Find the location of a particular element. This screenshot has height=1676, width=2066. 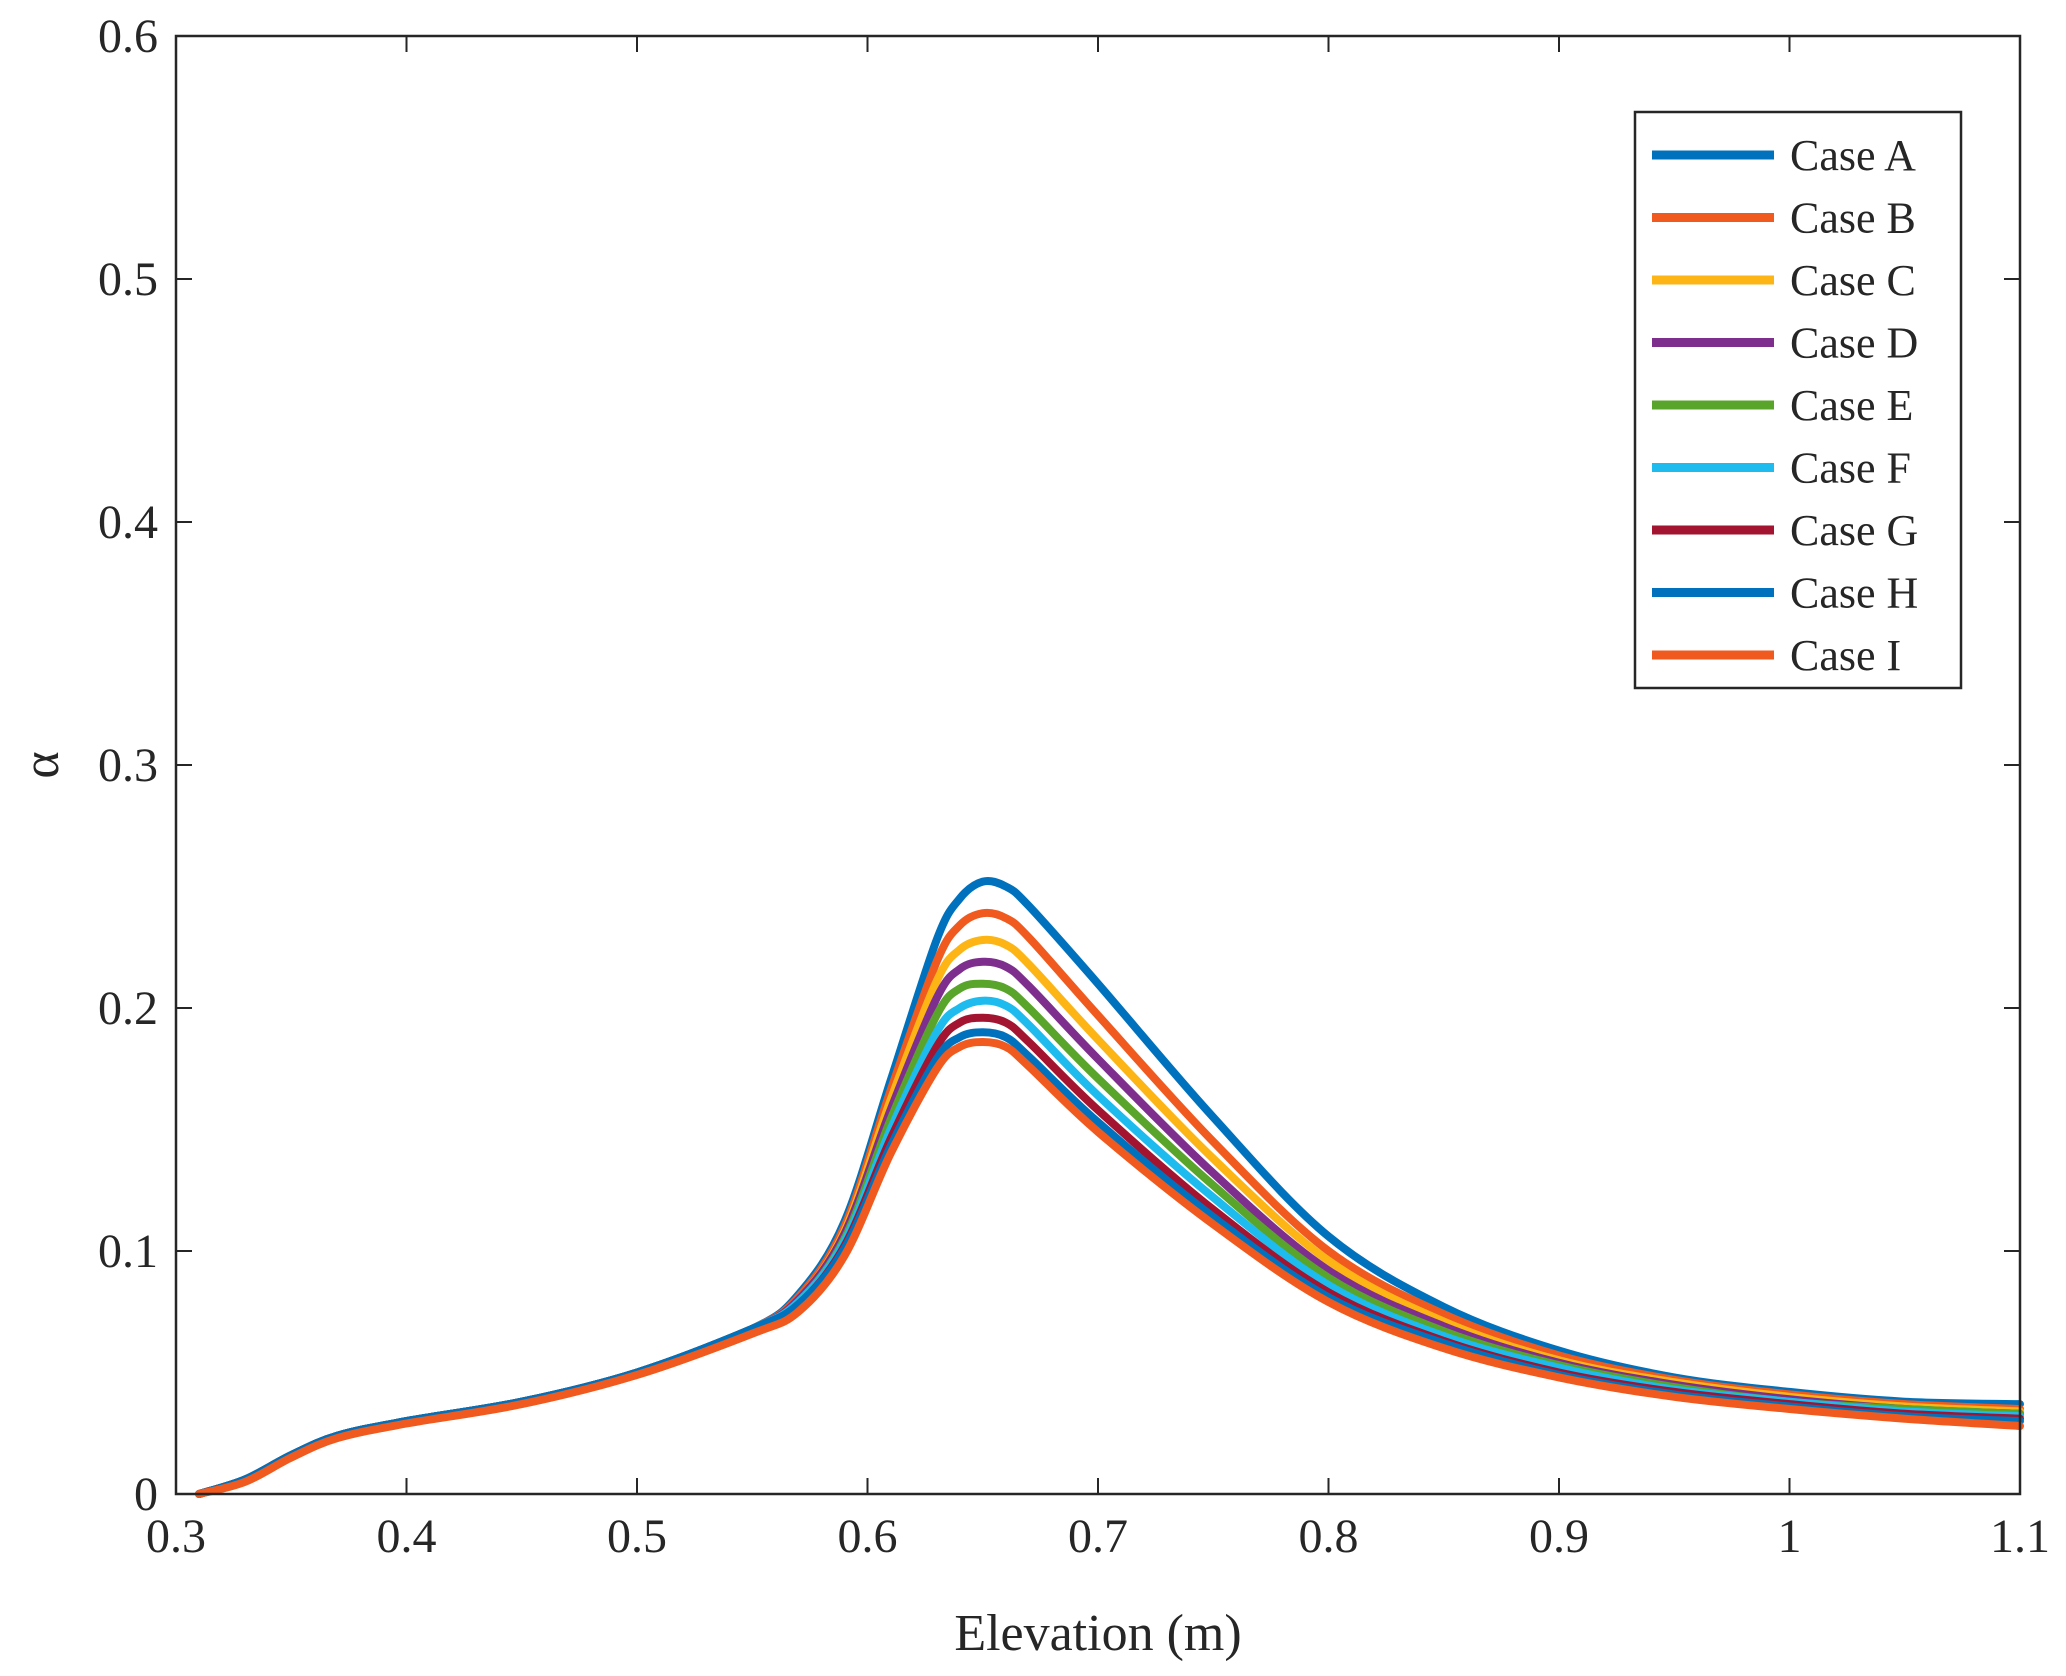

y-tick-label: 0.4 is located at coordinates (128, 522).